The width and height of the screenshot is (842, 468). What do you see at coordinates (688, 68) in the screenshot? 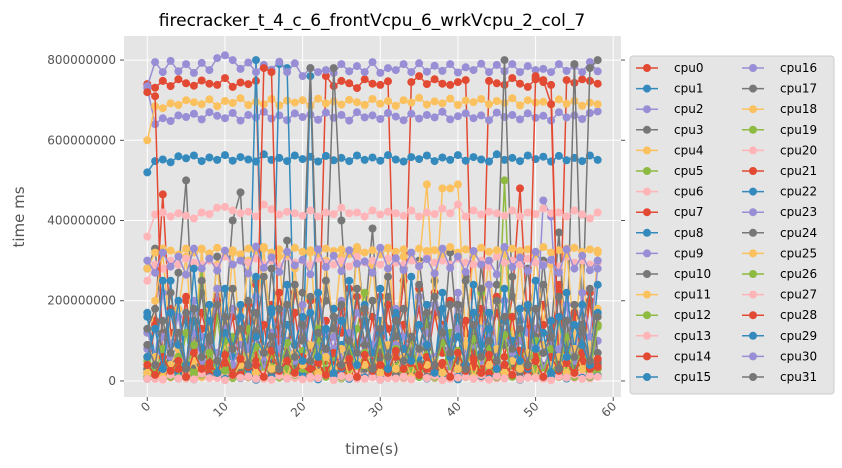
I see `legend-label-cpu0: cpu0` at bounding box center [688, 68].